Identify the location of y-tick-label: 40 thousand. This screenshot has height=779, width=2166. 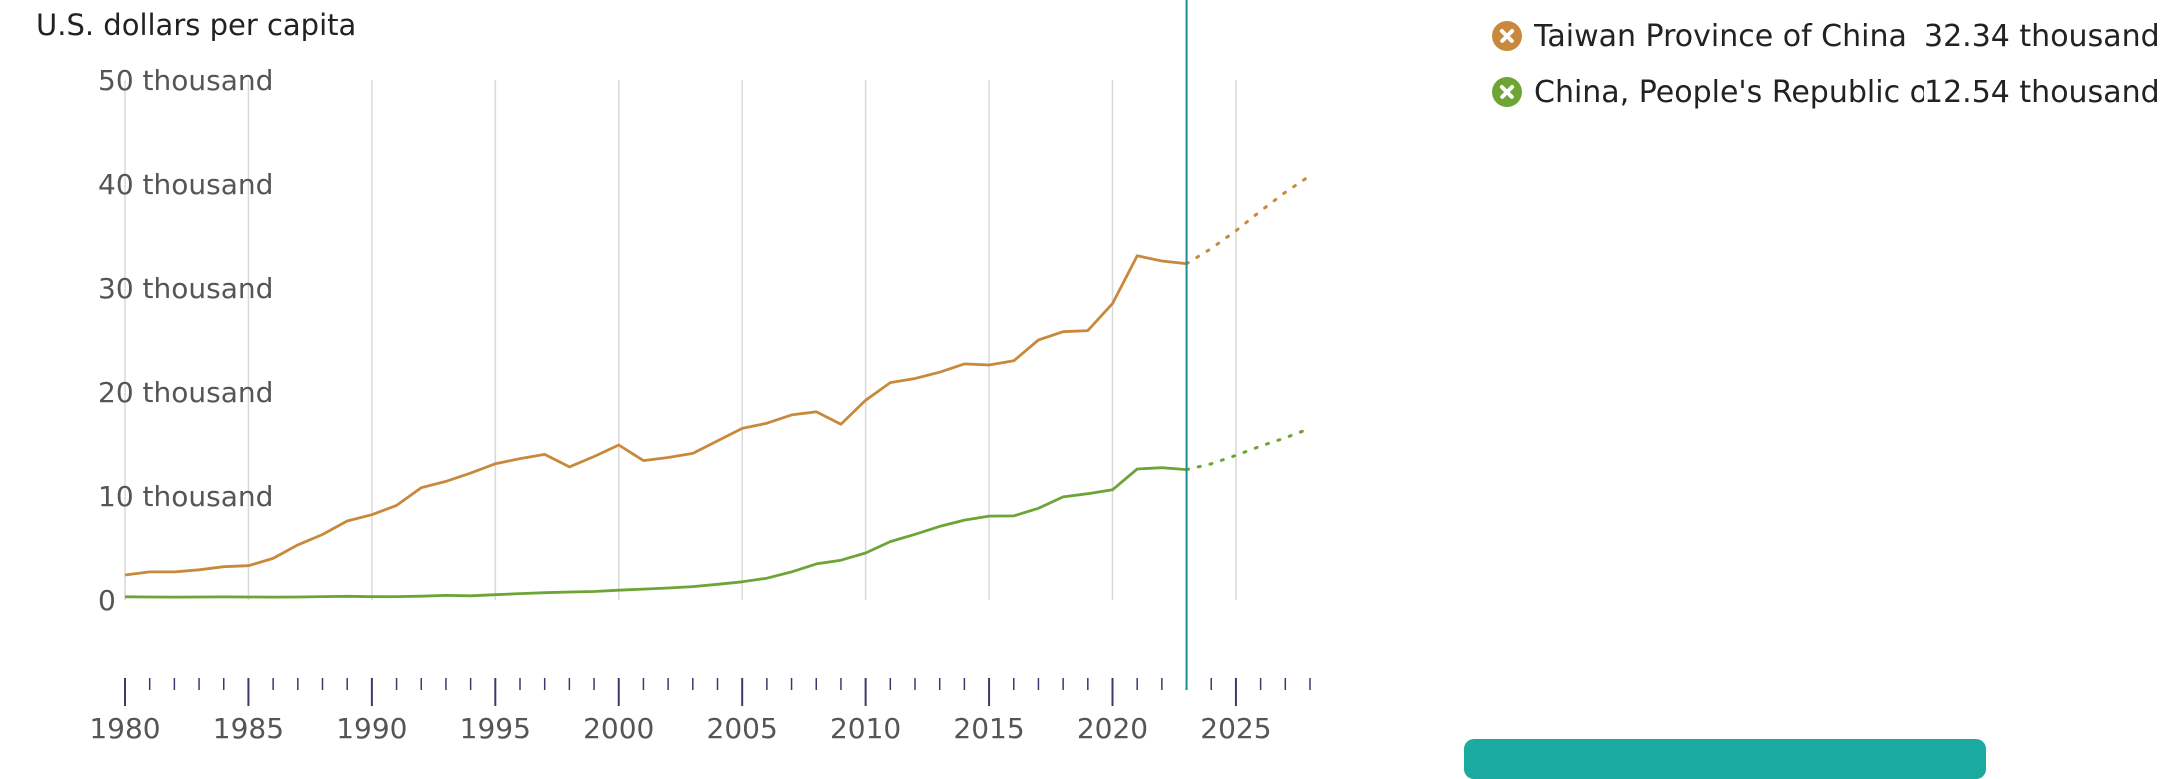
(185, 184).